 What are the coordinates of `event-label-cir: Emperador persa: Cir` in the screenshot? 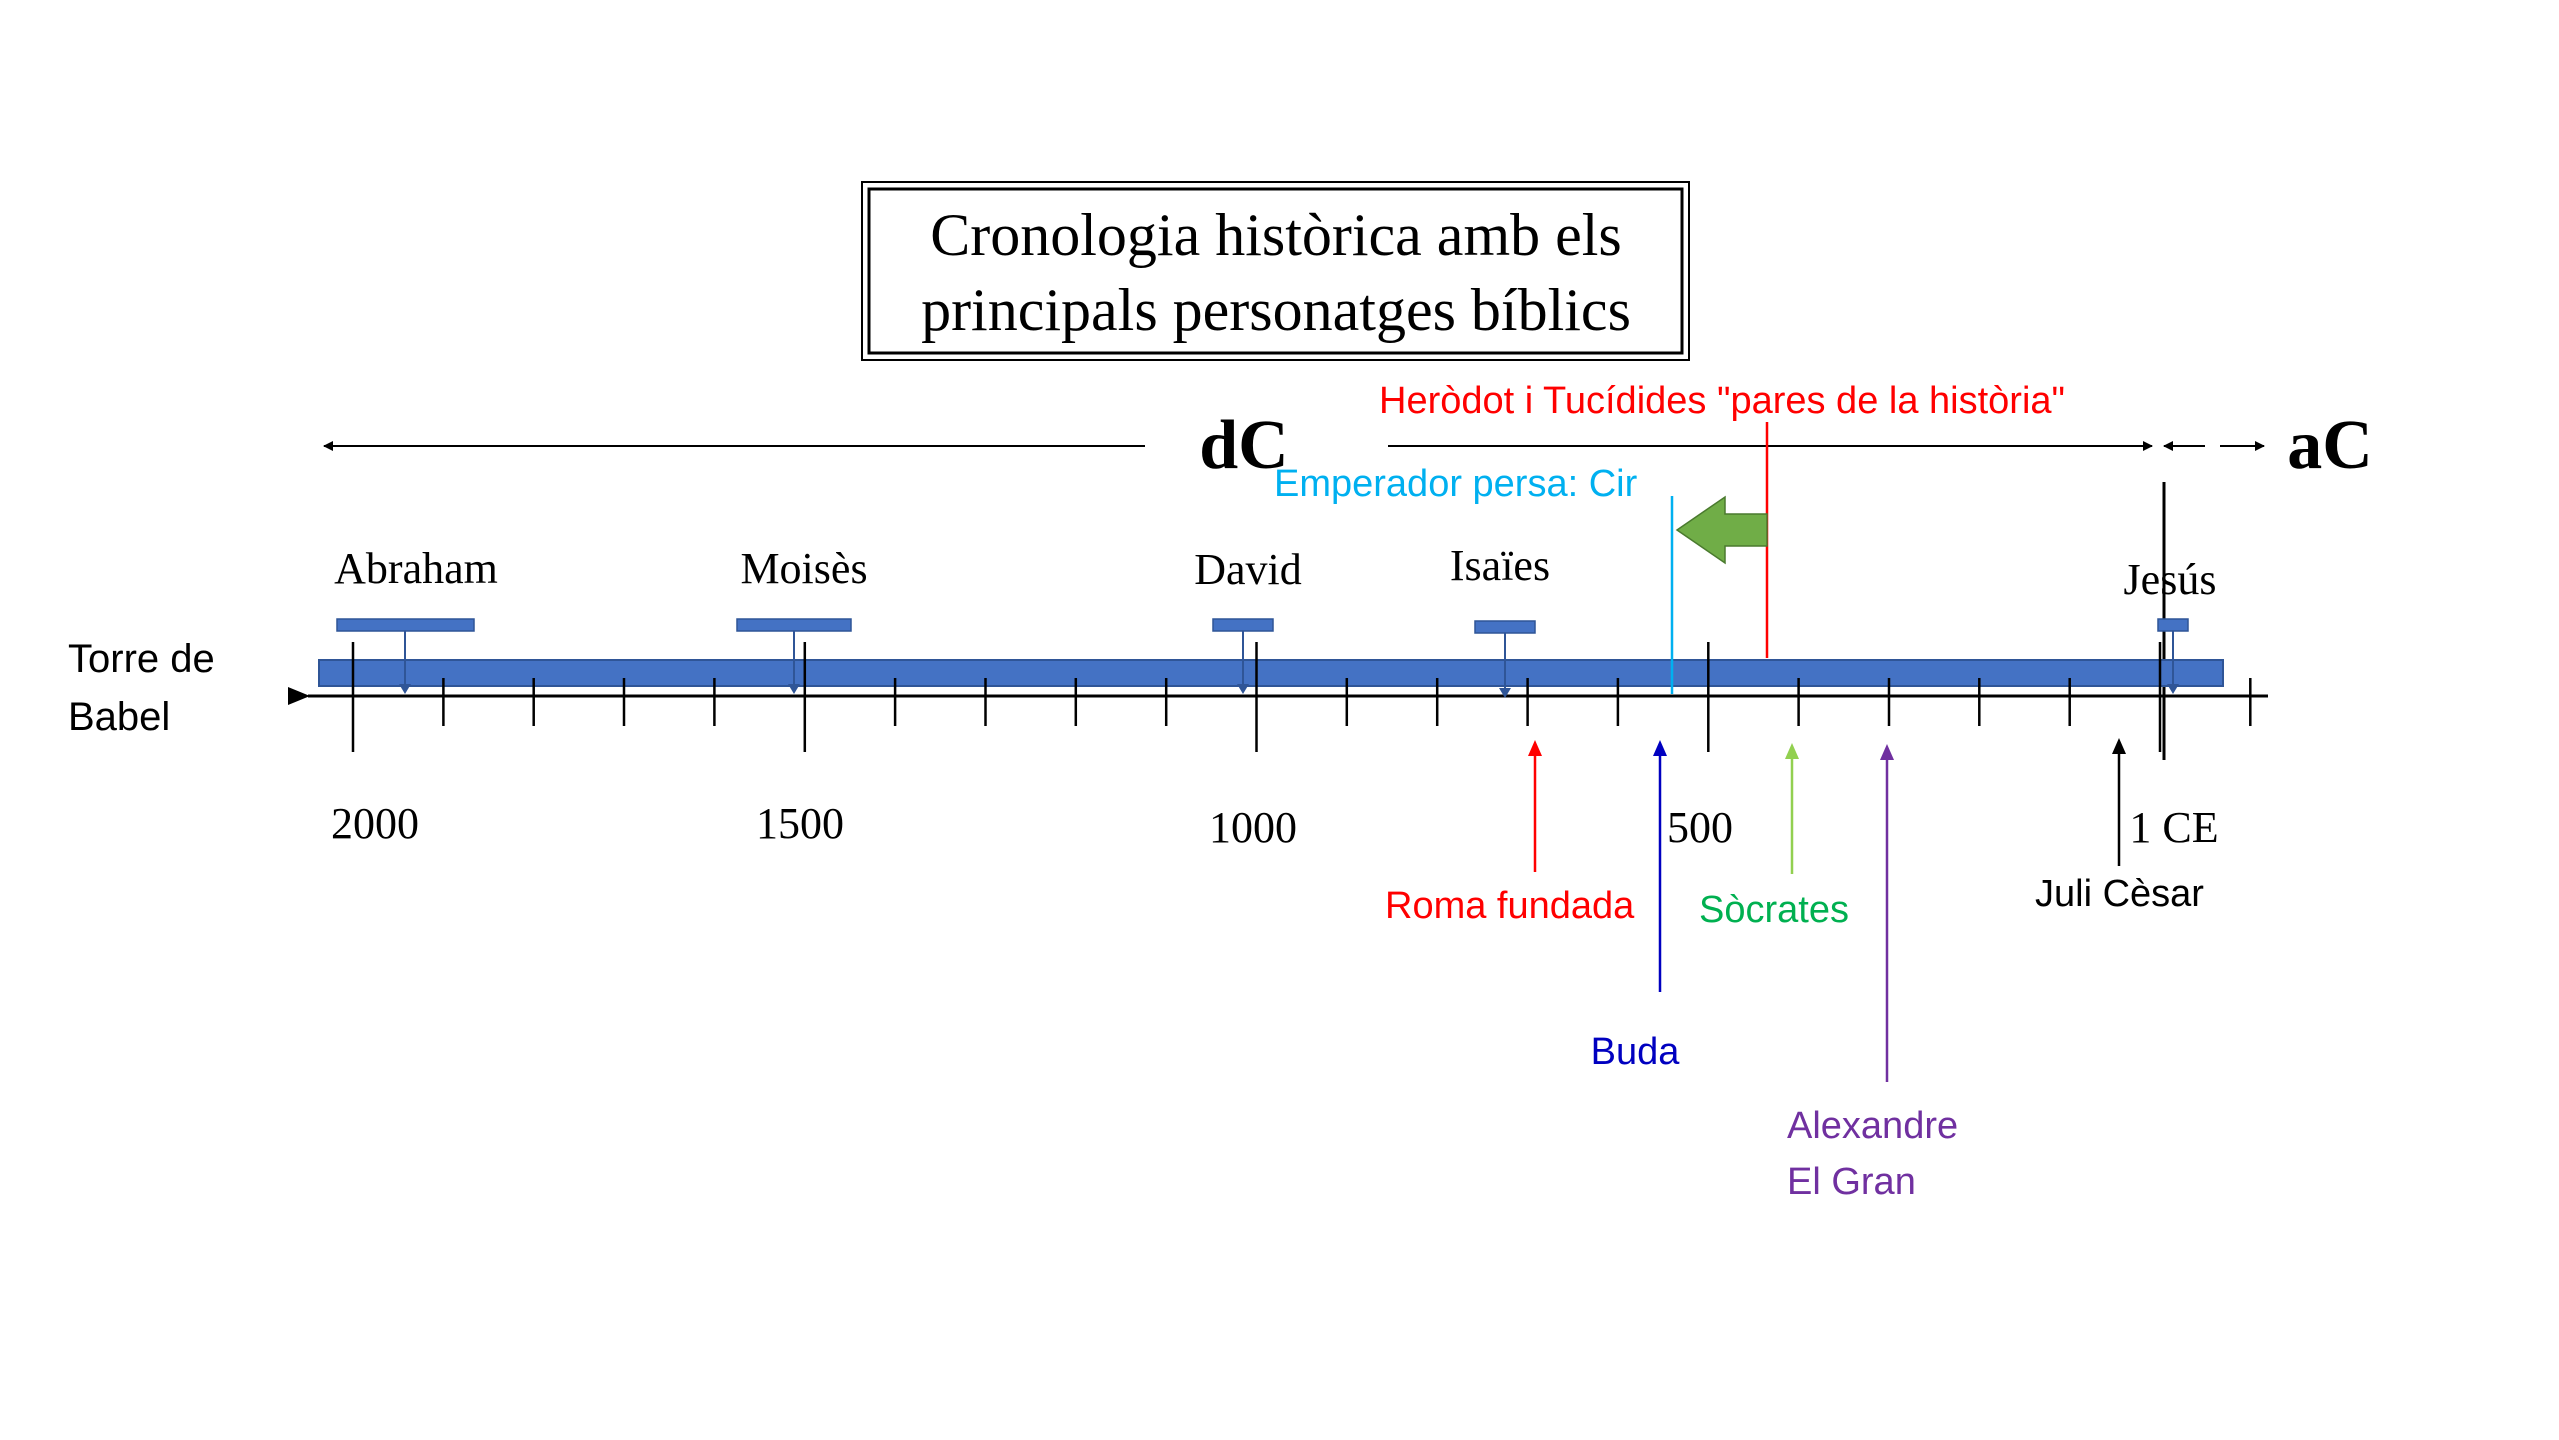 It's located at (1456, 484).